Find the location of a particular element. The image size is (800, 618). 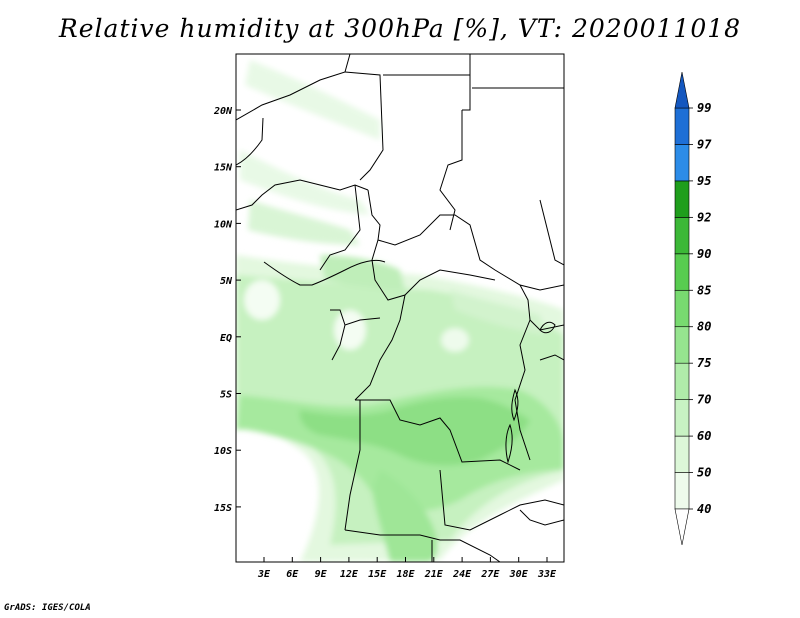

lat-tick-label: 15S is located at coordinates (223, 508).